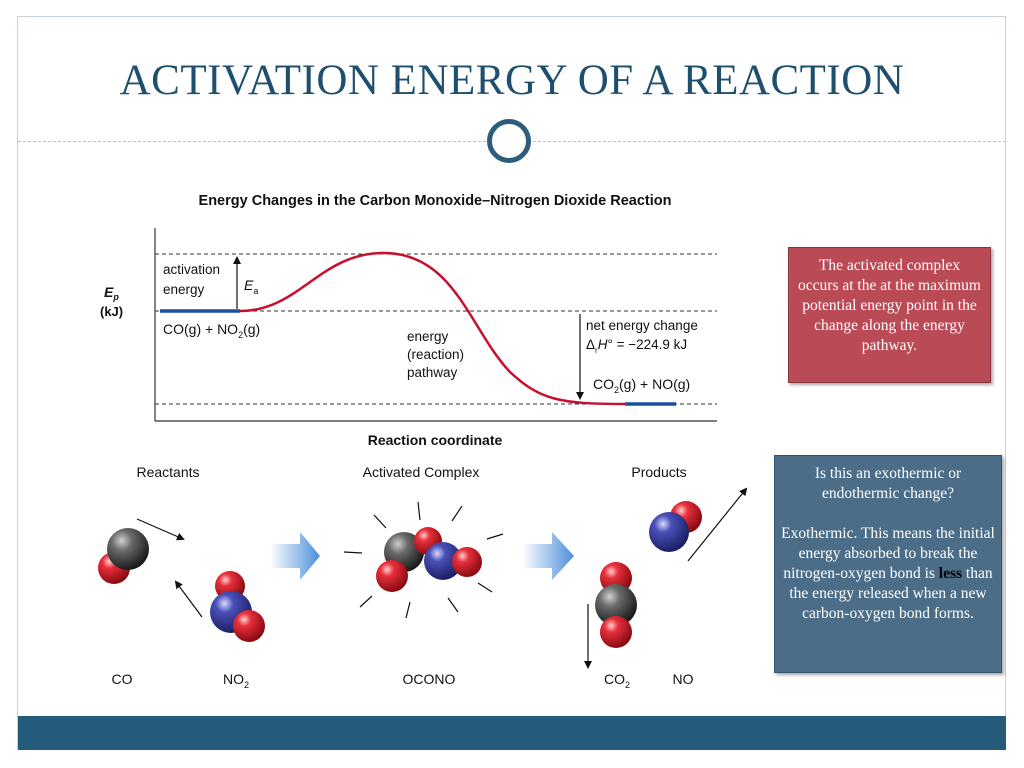 The height and width of the screenshot is (768, 1024). I want to click on no-molecule, so click(675, 526).